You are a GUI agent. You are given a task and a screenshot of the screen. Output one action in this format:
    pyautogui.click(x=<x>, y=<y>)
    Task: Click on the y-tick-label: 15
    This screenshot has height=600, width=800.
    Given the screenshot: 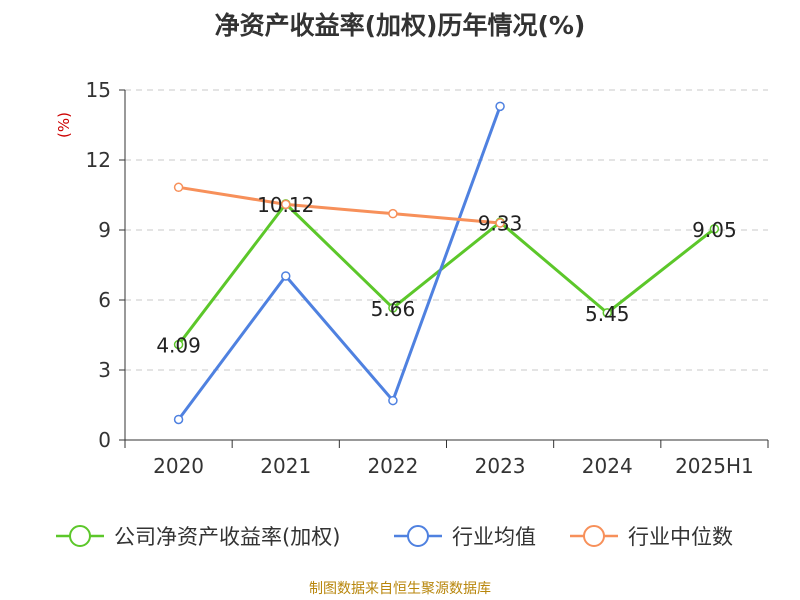 What is the action you would take?
    pyautogui.click(x=98, y=90)
    